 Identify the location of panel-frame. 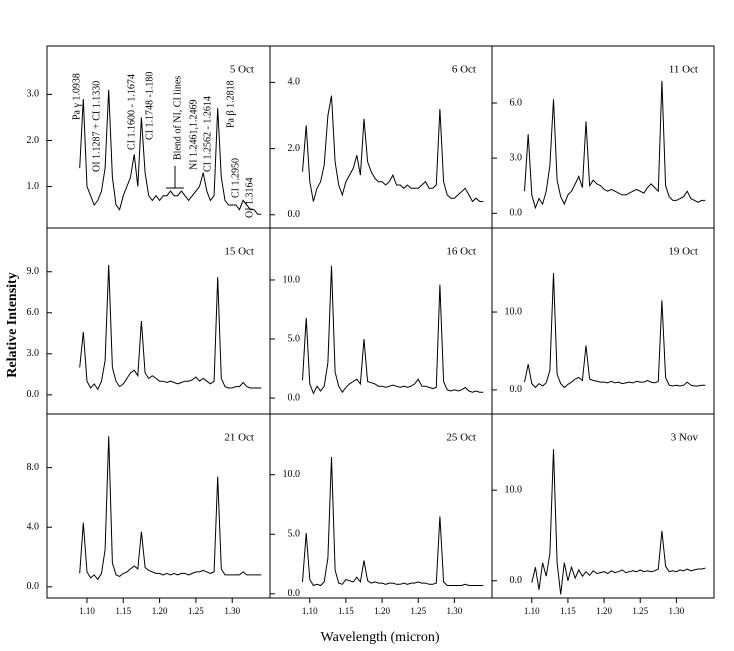
(603, 506).